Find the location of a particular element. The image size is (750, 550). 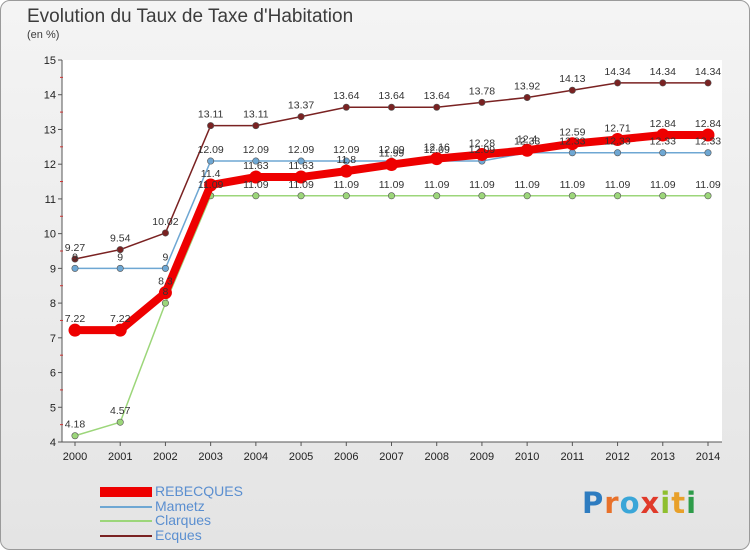

y-tick-label: 4 is located at coordinates (53, 443).